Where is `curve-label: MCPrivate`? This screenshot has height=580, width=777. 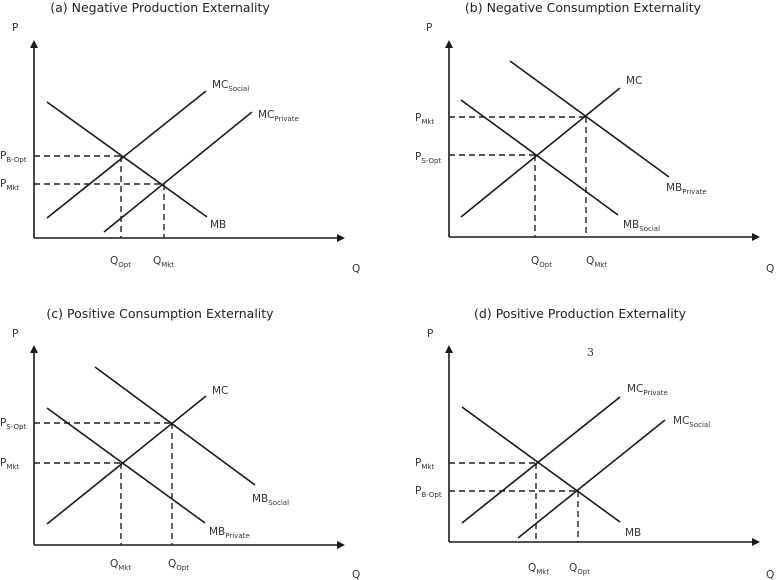
curve-label: MCPrivate is located at coordinates (647, 390).